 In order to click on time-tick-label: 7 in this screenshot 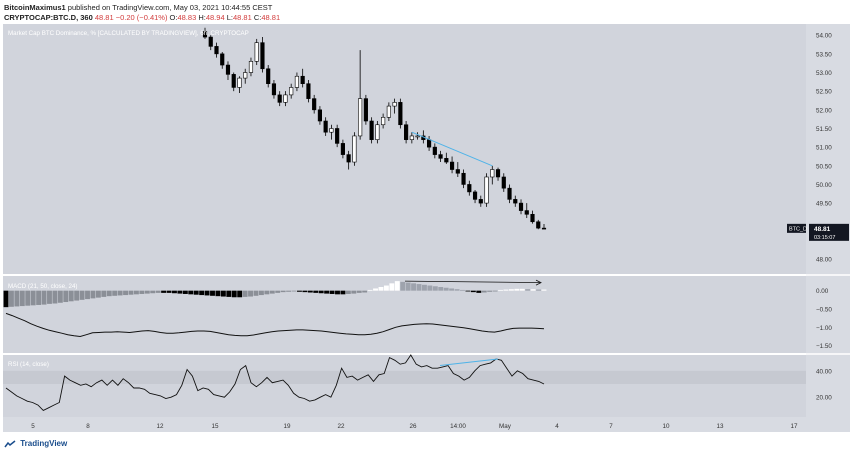, I will do `click(611, 426)`.